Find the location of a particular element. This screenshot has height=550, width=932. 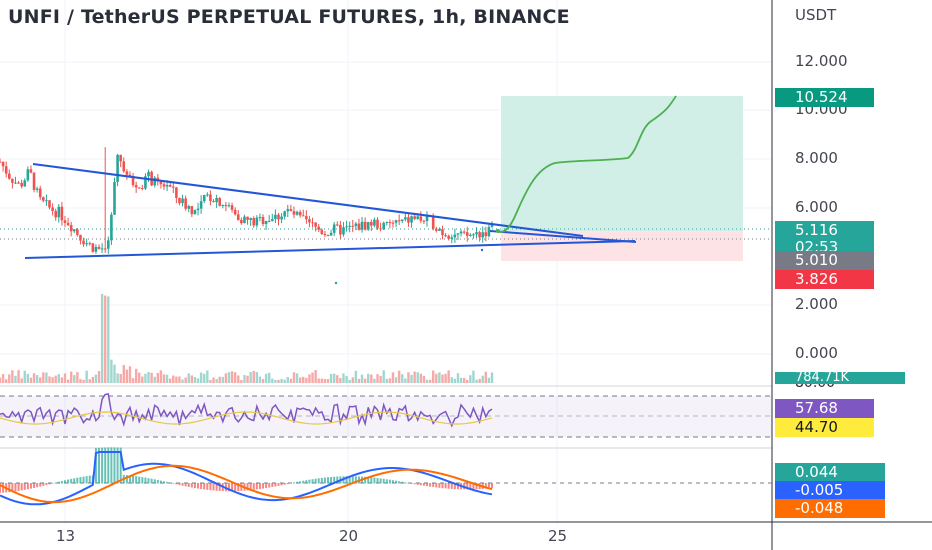

candles-group is located at coordinates (247, 200).